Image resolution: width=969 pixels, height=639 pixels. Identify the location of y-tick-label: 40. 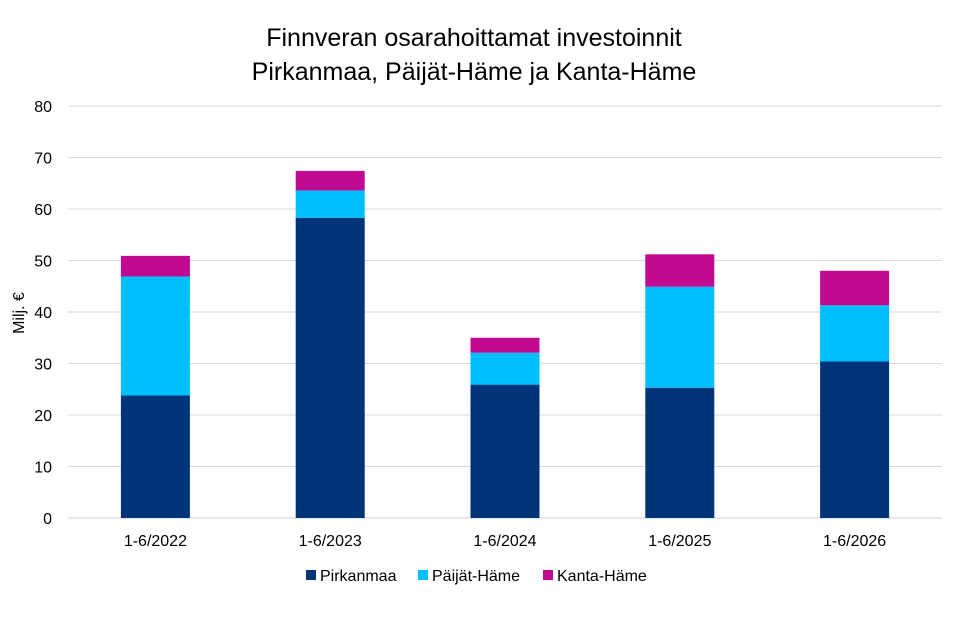
(43, 313).